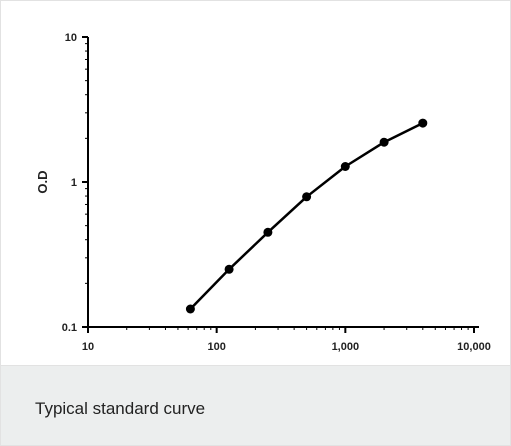  What do you see at coordinates (69, 328) in the screenshot?
I see `y-tick-label: 0.1` at bounding box center [69, 328].